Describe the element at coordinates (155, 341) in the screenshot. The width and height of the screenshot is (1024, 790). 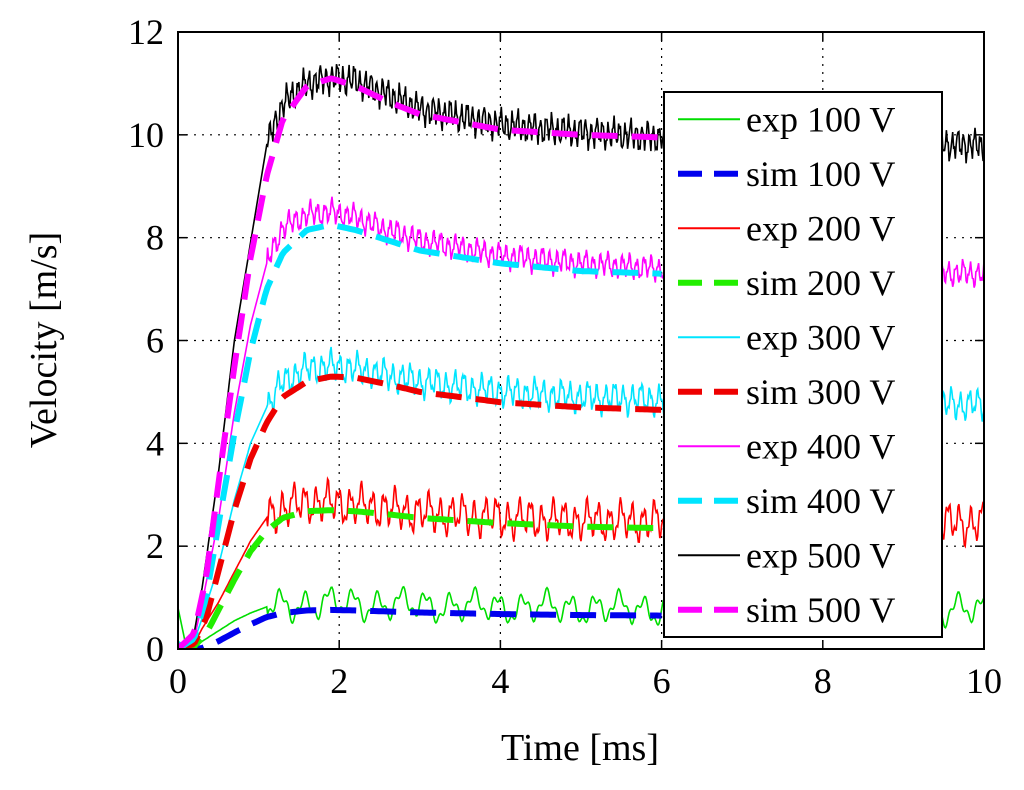
I see `y-tick-label: 6` at that location.